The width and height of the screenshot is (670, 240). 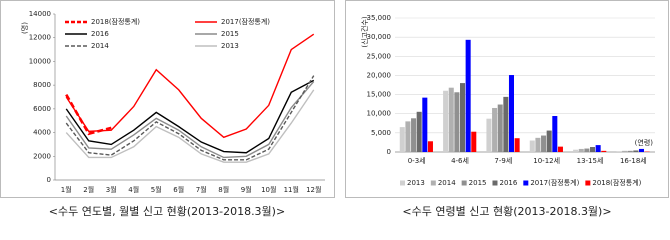 I want to click on x-tick-label: 9월, so click(x=246, y=189).